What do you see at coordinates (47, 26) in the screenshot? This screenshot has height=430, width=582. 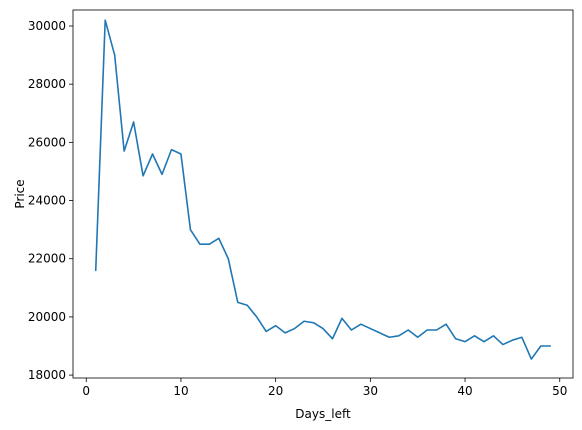 I see `y-tick-label: 30000` at bounding box center [47, 26].